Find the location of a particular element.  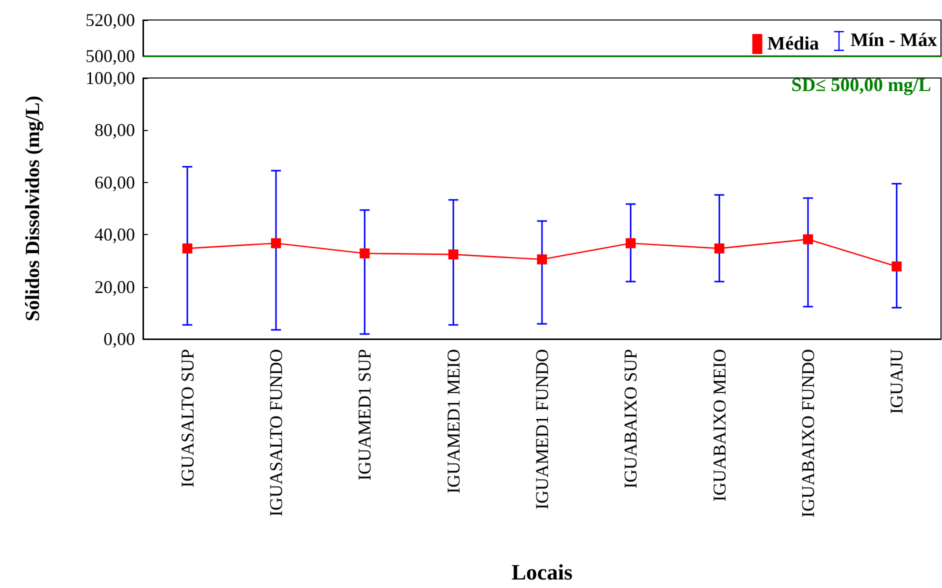

y-tick-label: 60,00 is located at coordinates (114, 182).